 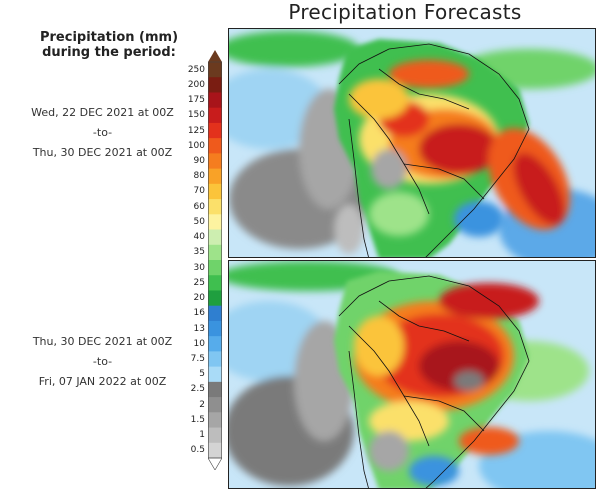 What do you see at coordinates (199, 252) in the screenshot?
I see `colorbar-label-35: 35` at bounding box center [199, 252].